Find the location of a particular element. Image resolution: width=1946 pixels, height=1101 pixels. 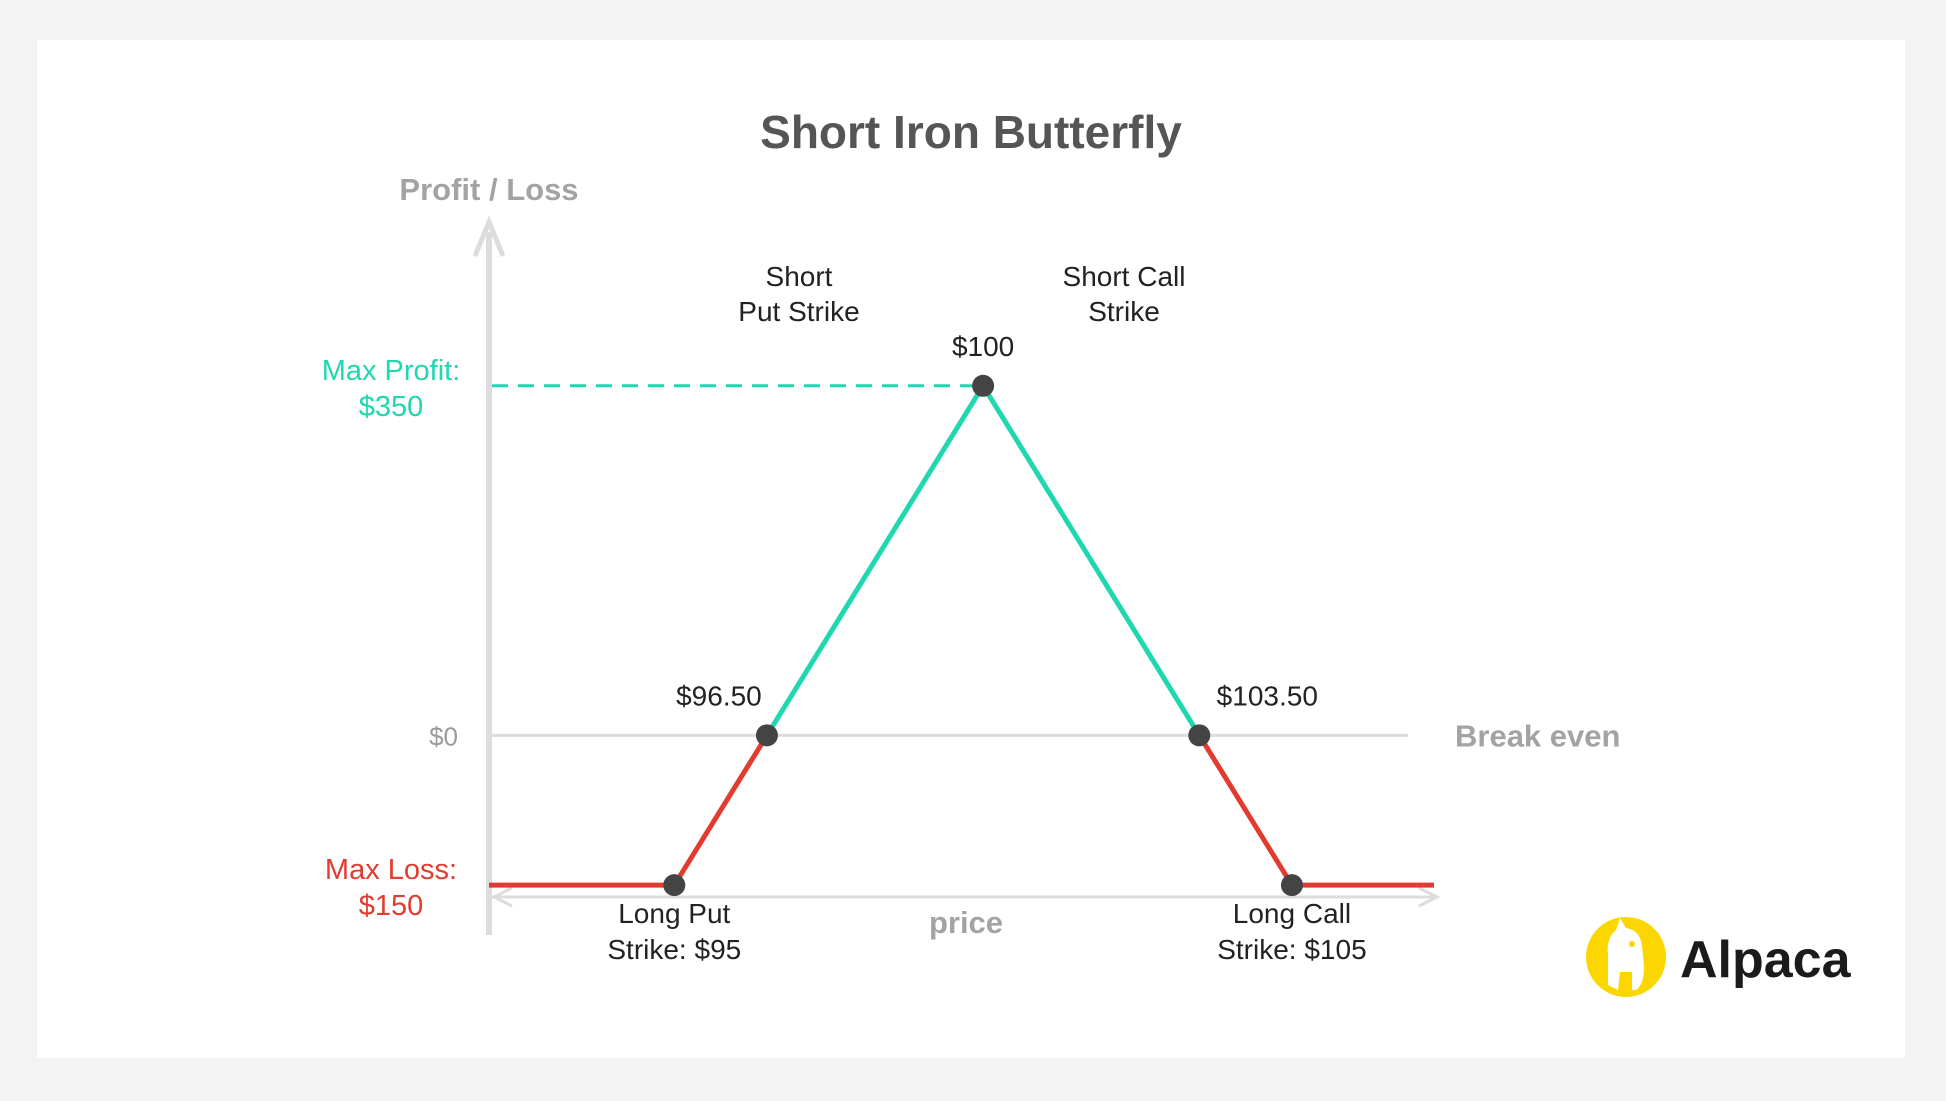

break-even-label: Break even is located at coordinates (1537, 735).